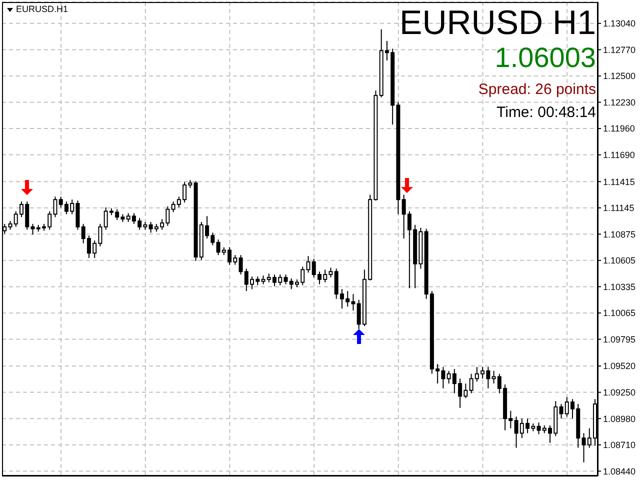  I want to click on y-tick-label: 1.11960, so click(619, 129).